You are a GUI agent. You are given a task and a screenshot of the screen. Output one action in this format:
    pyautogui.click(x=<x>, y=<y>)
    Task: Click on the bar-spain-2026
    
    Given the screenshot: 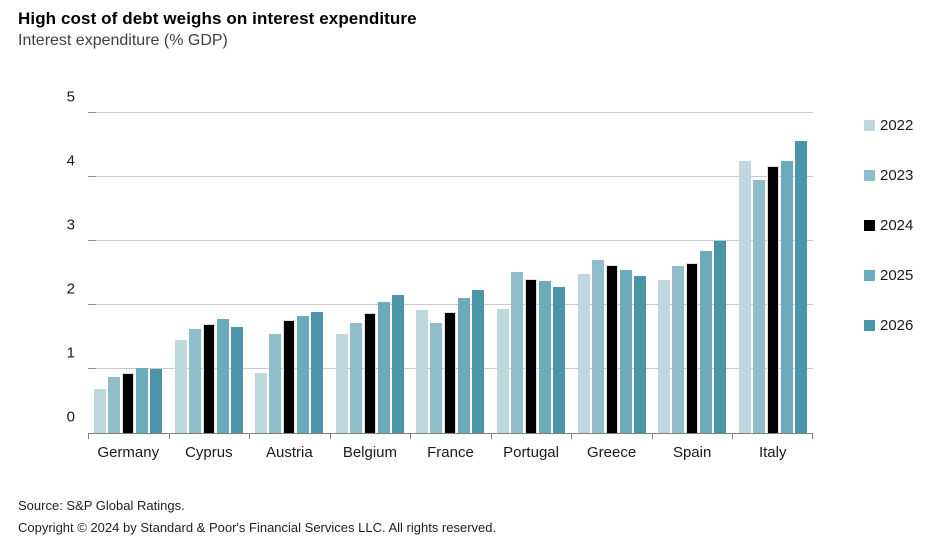 What is the action you would take?
    pyautogui.click(x=720, y=337)
    